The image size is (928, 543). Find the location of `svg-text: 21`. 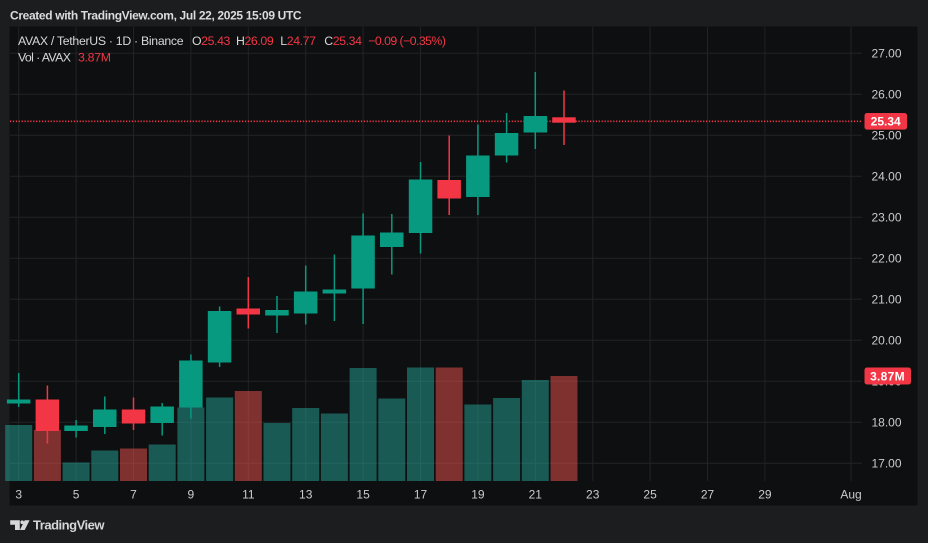

svg-text: 21 is located at coordinates (536, 494).